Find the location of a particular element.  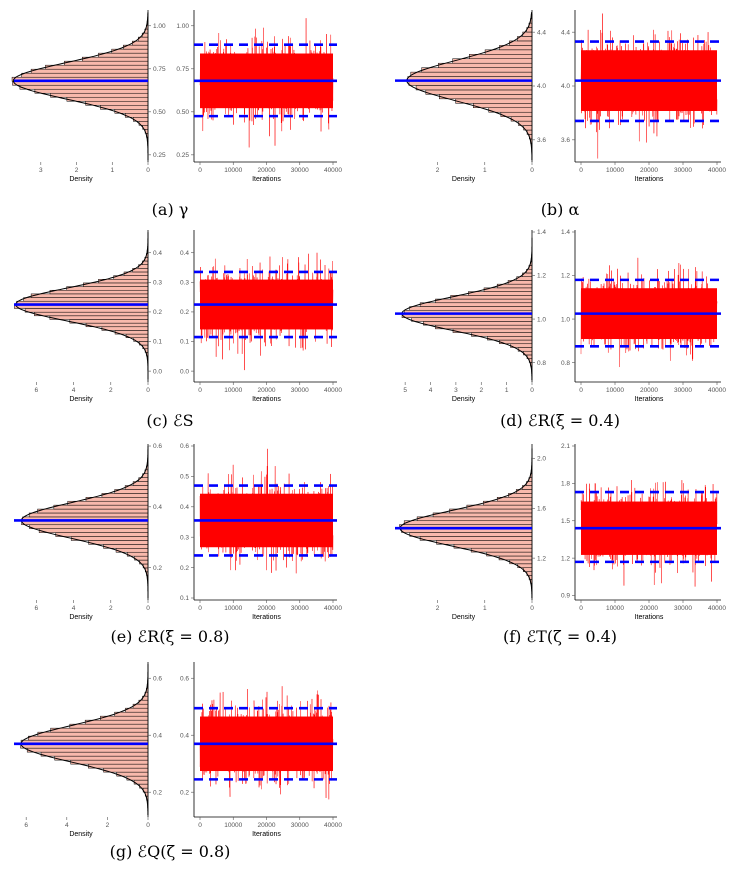

panel-caption: (f) ℰT(ζ = 0.4) is located at coordinates (560, 636).